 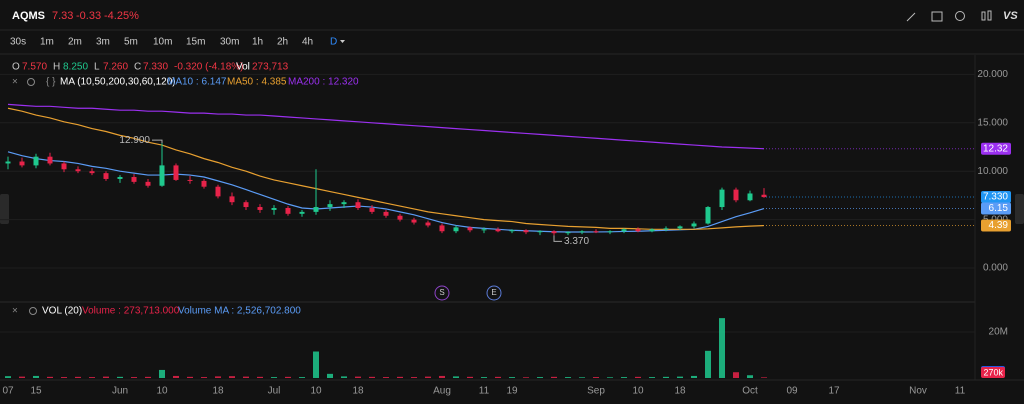 I want to click on price-badge-label: 4.39, so click(x=999, y=225).